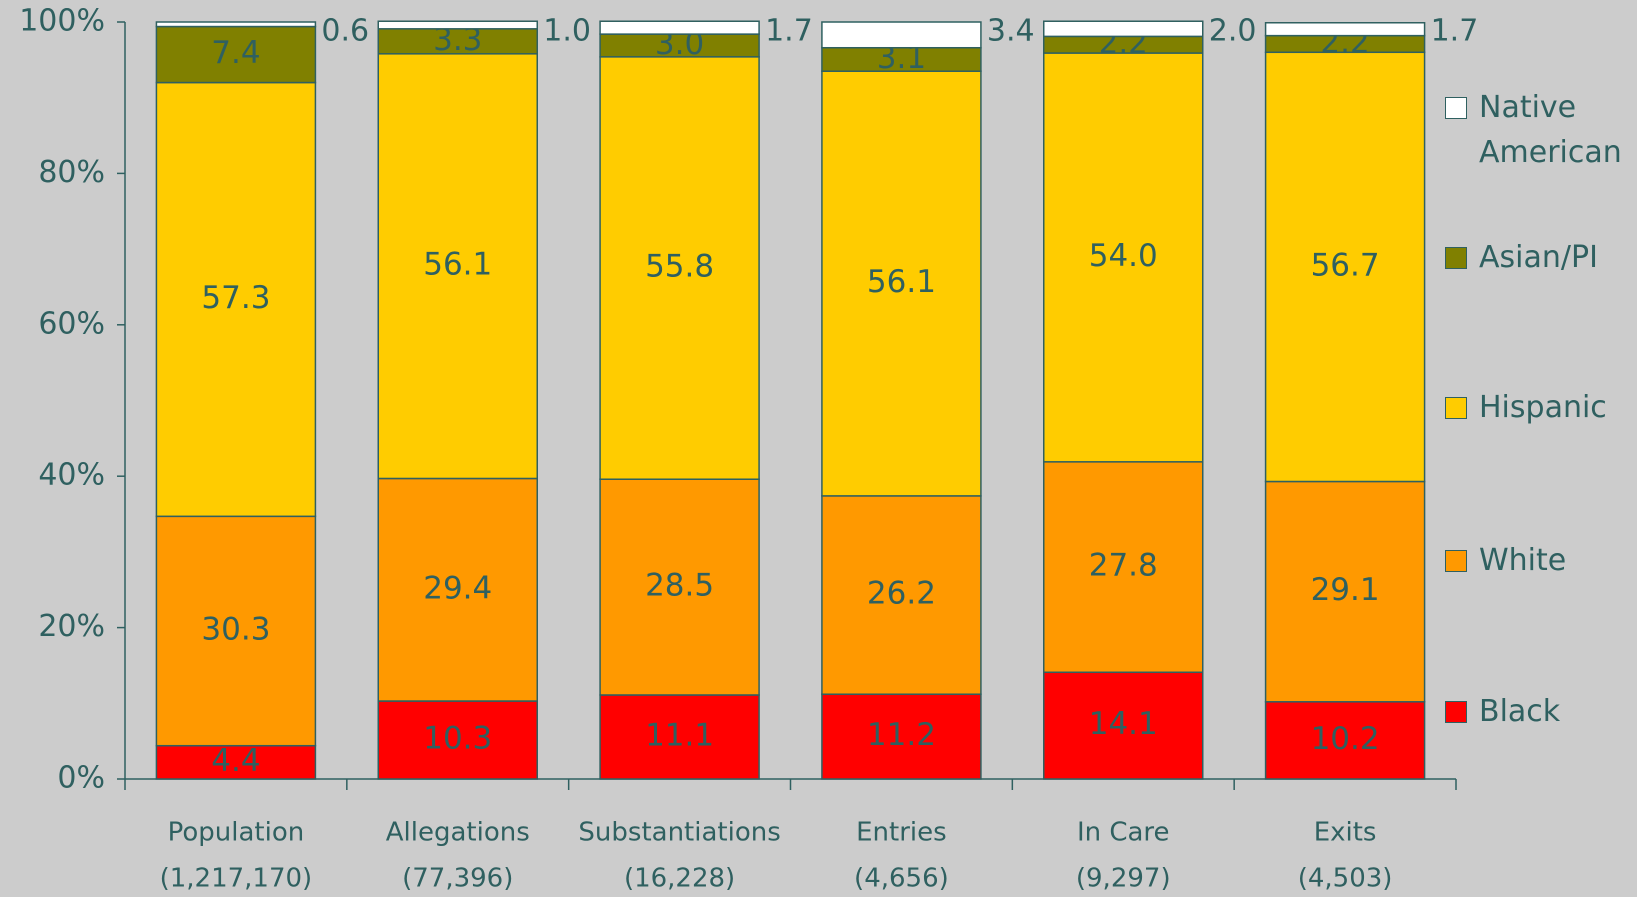  What do you see at coordinates (679, 879) in the screenshot?
I see `x-tick-count: (16,228)` at bounding box center [679, 879].